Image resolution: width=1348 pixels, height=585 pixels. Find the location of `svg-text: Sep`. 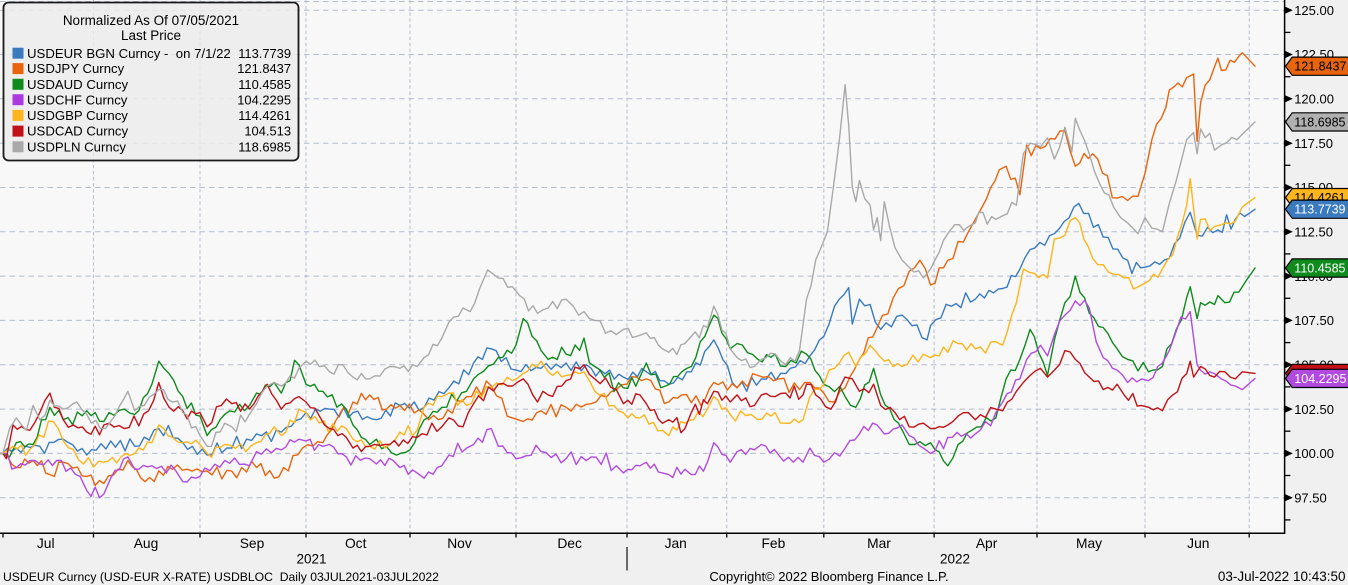

svg-text: Sep is located at coordinates (252, 543).